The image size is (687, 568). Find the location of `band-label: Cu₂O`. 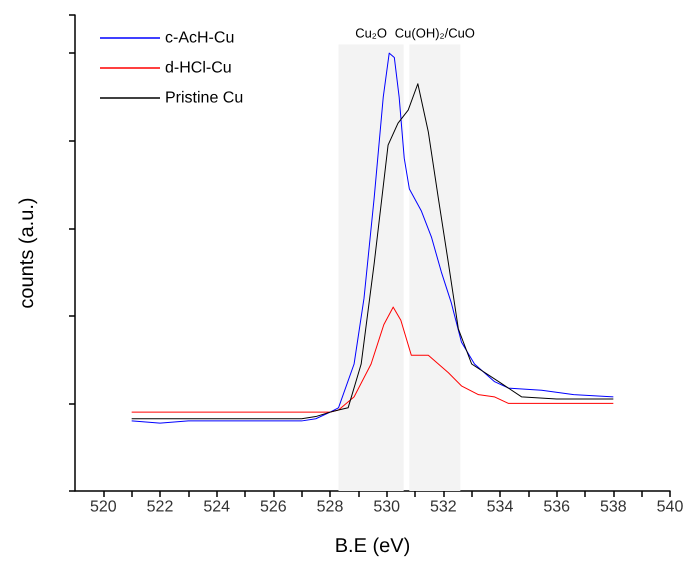

band-label: Cu₂O is located at coordinates (371, 32).